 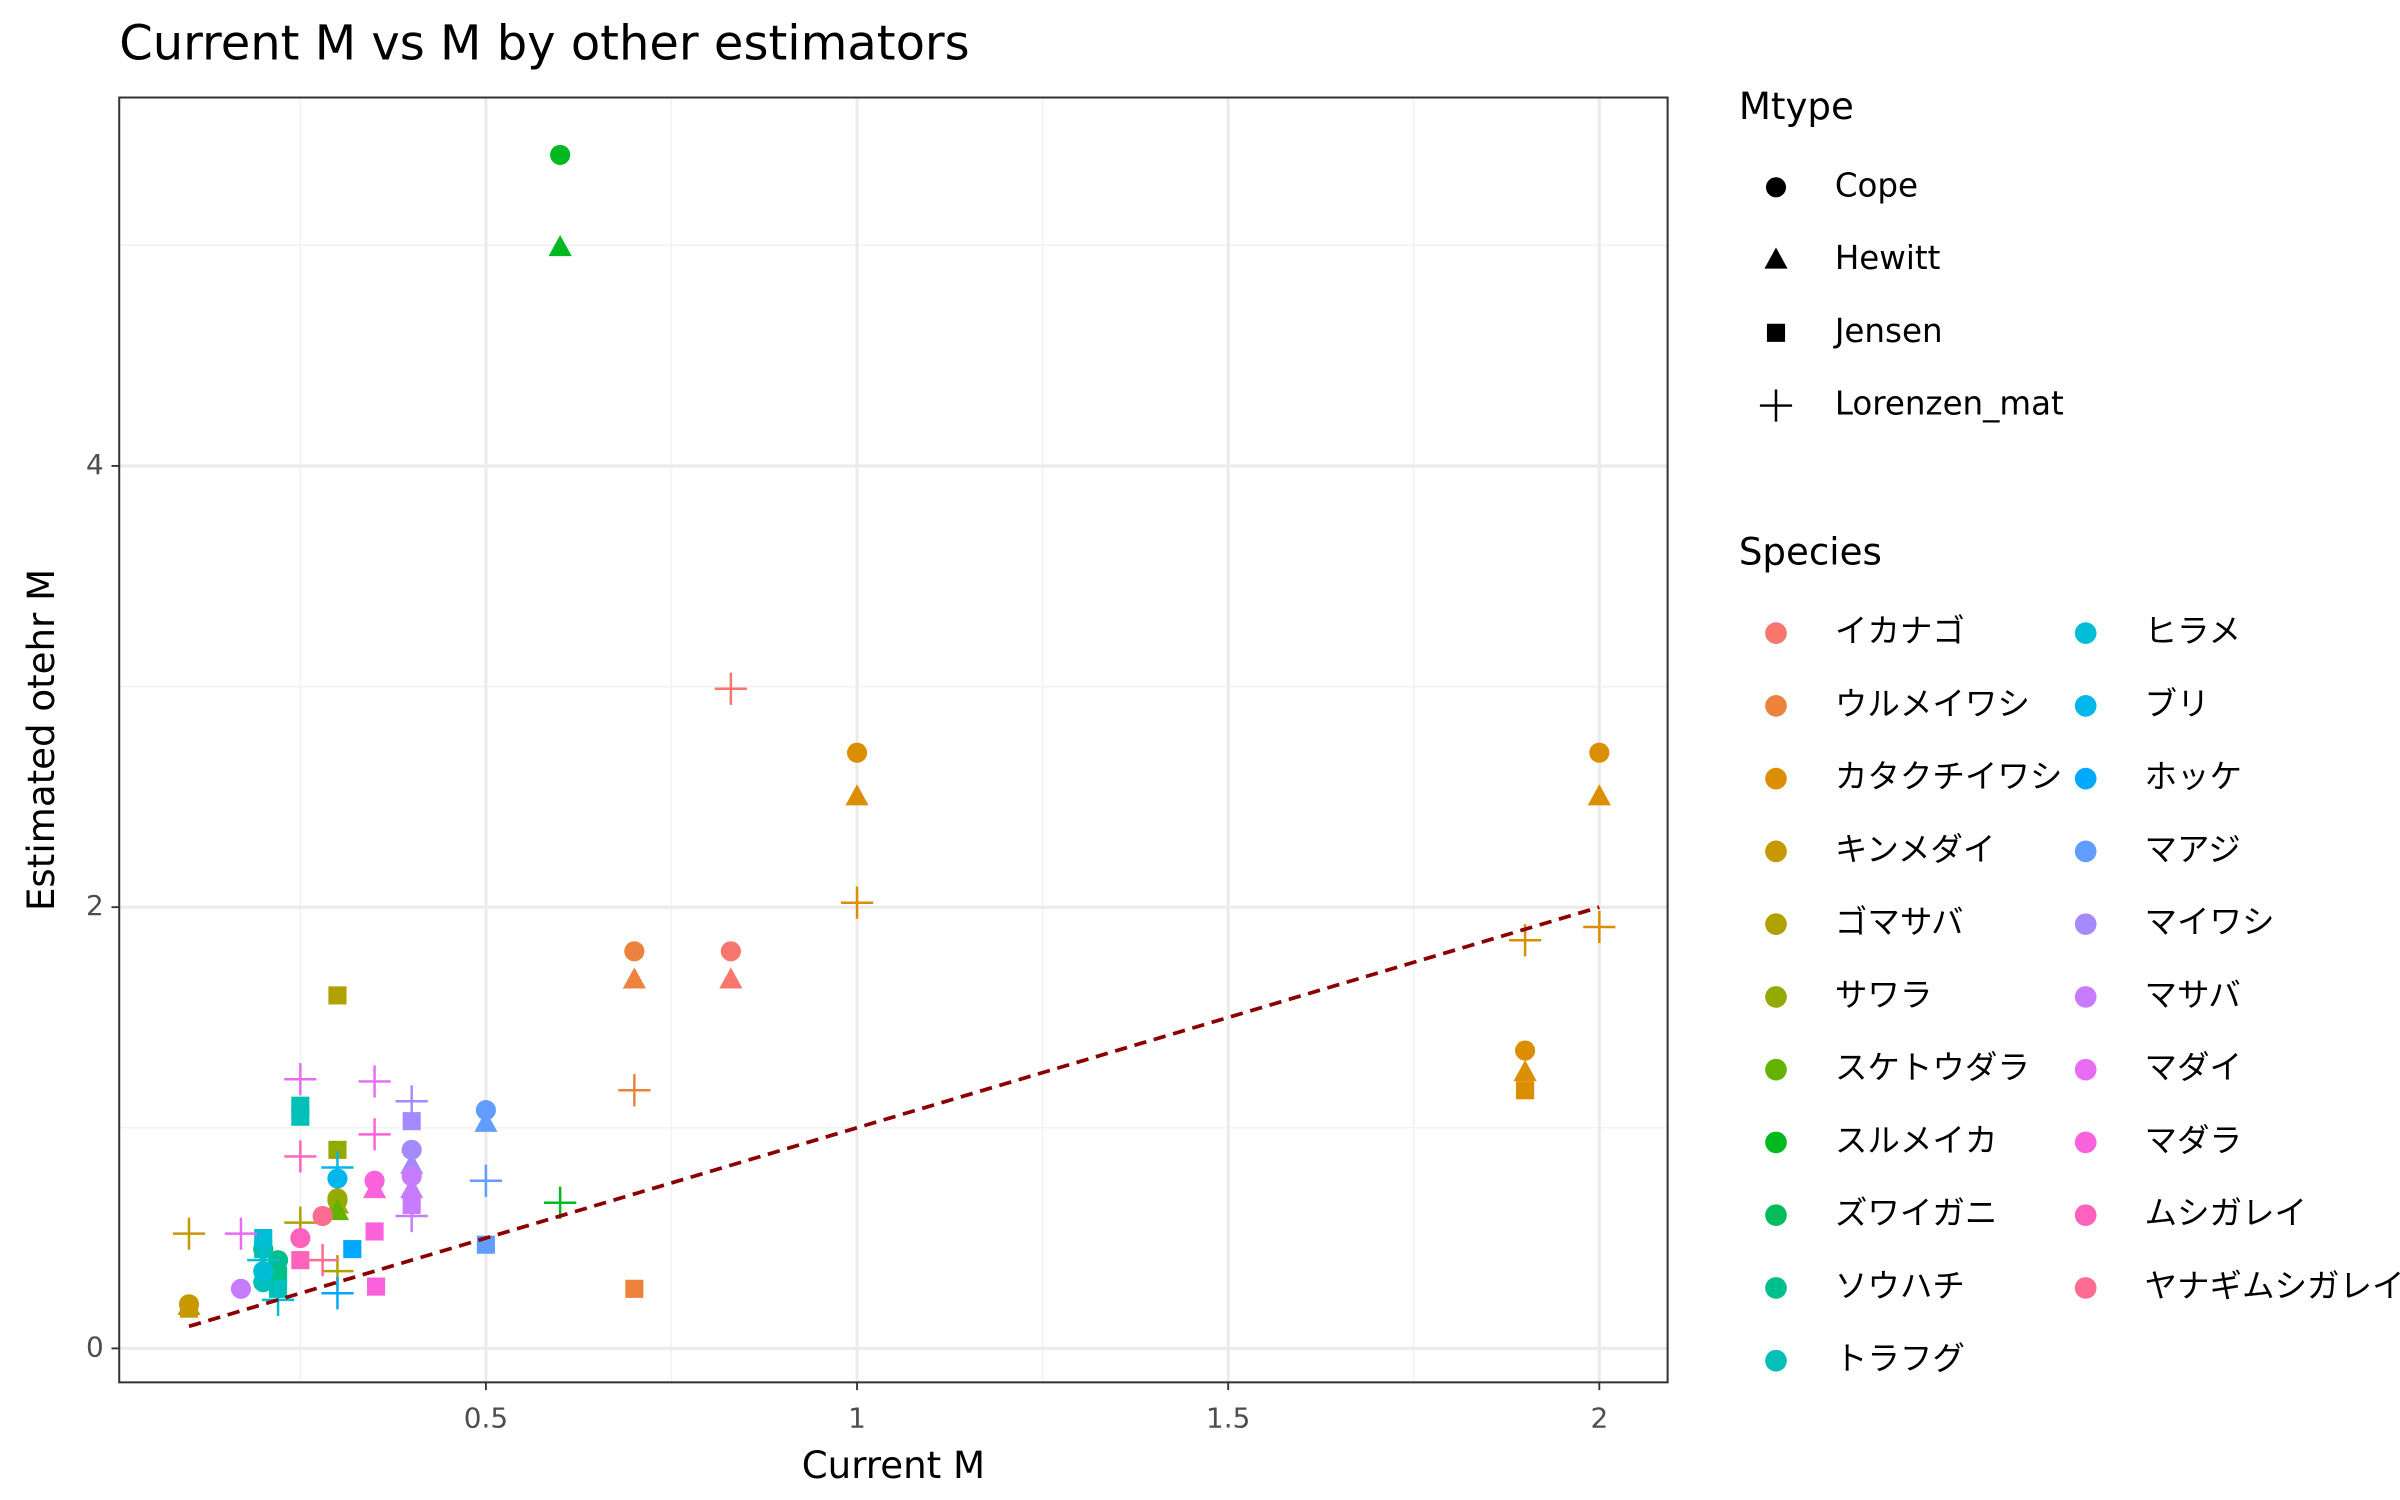 What do you see at coordinates (1900, 1359) in the screenshot?
I see `legend-label: トラフグ` at bounding box center [1900, 1359].